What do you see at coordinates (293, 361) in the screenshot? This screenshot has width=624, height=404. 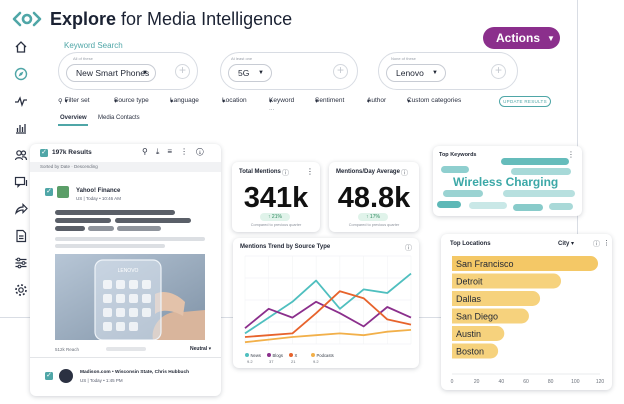 I see `legend-total: 21` at bounding box center [293, 361].